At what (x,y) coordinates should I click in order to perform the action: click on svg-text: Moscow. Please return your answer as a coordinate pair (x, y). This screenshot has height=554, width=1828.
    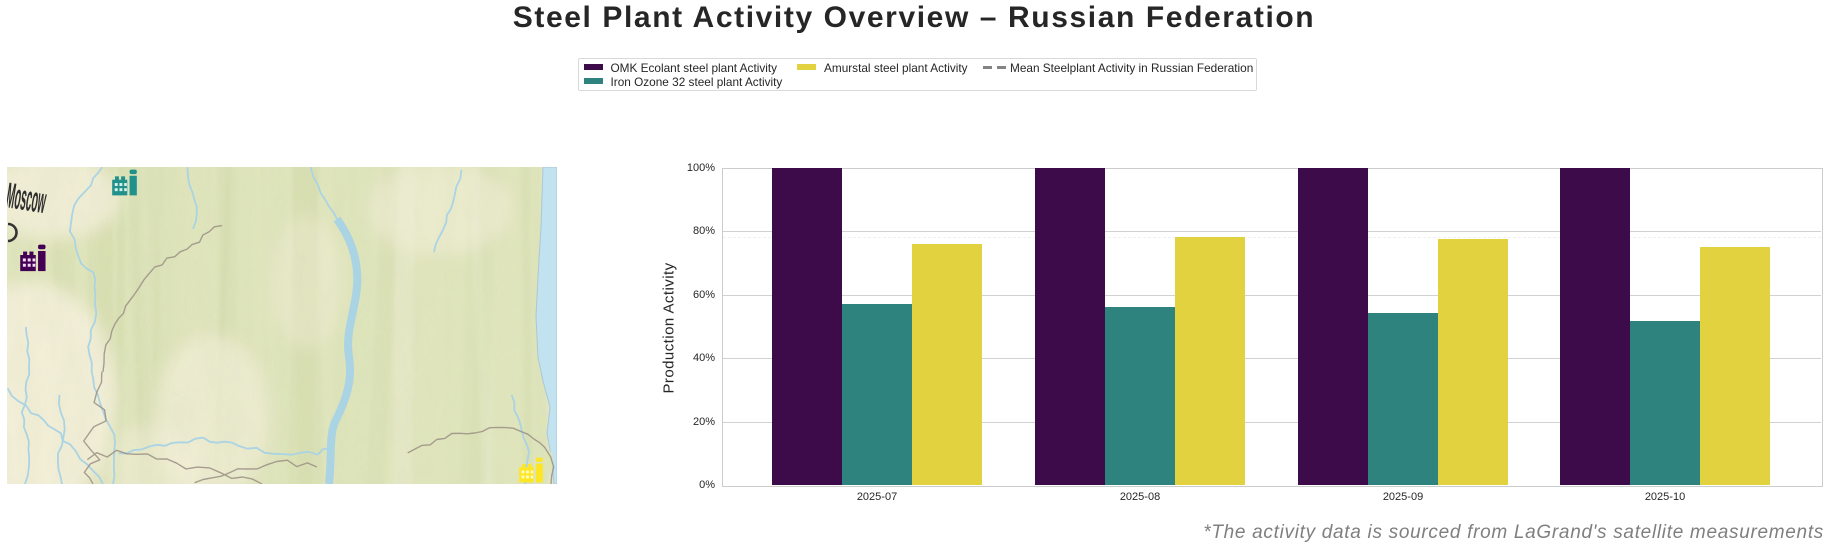
    Looking at the image, I should click on (28, 198).